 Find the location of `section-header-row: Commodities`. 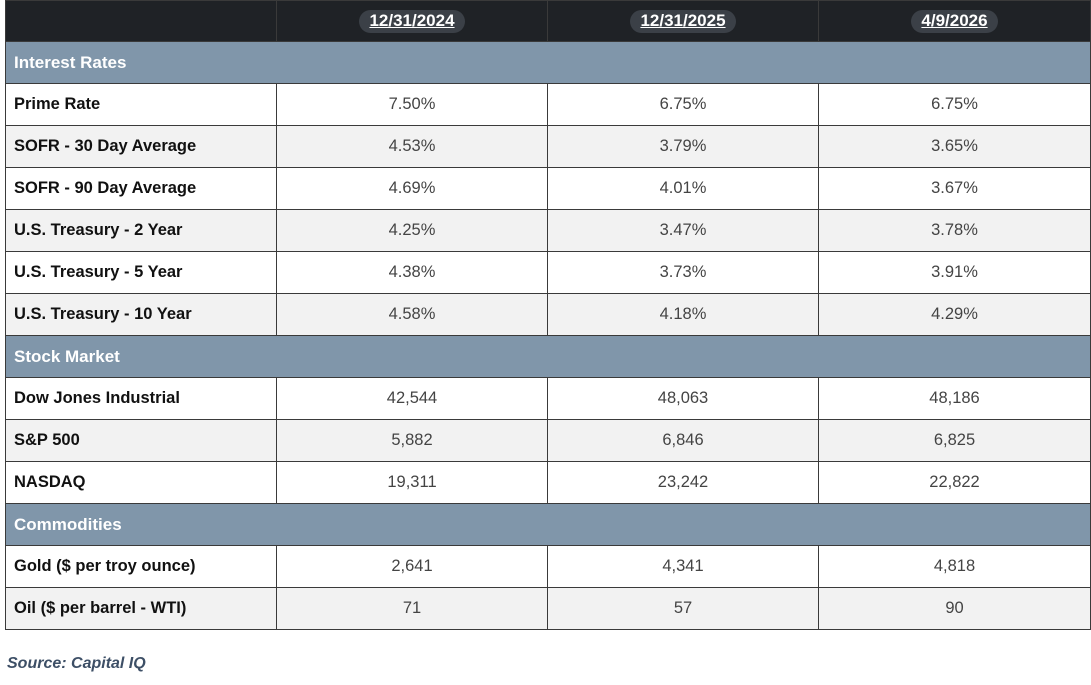

section-header-row: Commodities is located at coordinates (548, 524).